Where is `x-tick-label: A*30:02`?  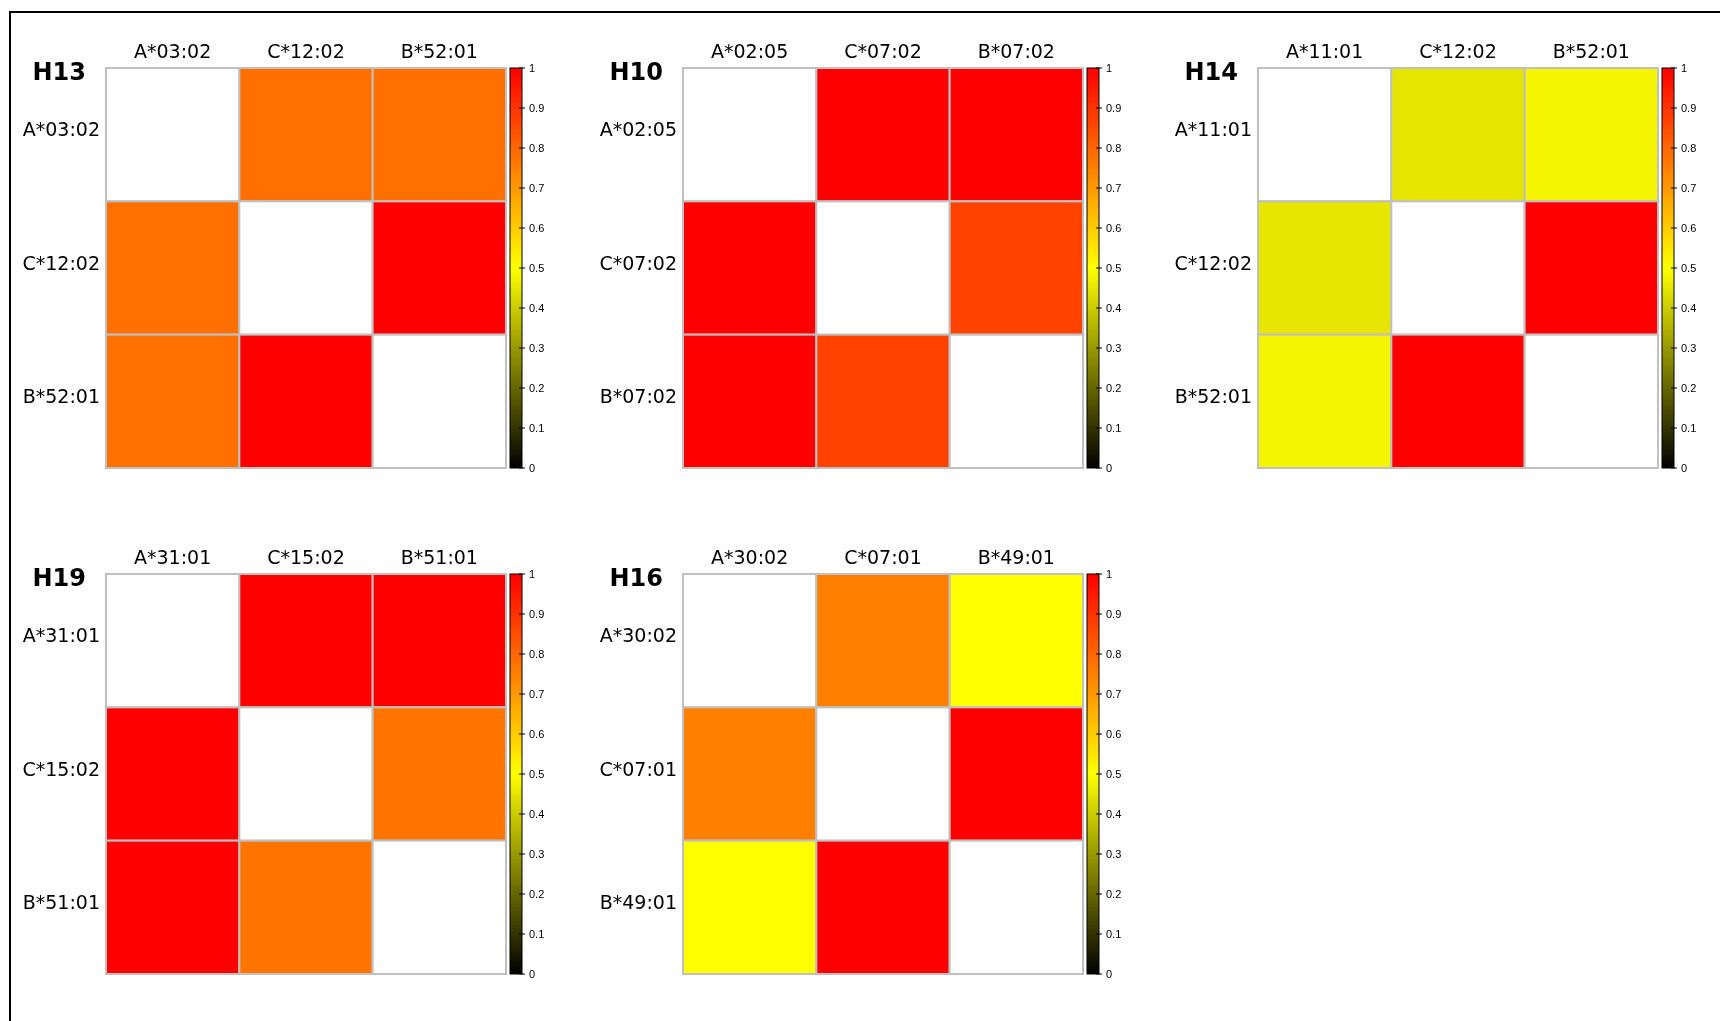 x-tick-label: A*30:02 is located at coordinates (750, 557).